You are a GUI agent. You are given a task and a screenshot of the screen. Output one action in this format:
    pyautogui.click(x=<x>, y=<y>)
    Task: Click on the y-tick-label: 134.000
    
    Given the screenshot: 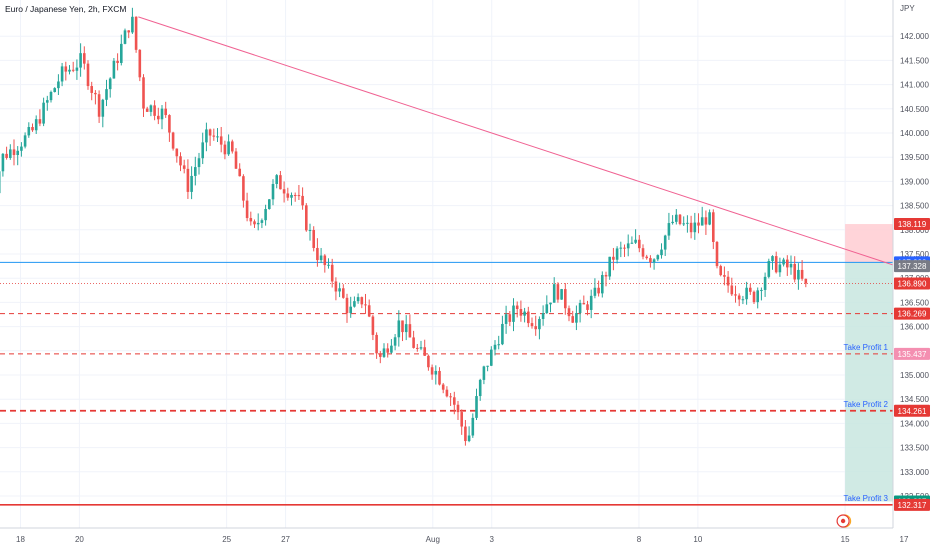 What is the action you would take?
    pyautogui.click(x=914, y=423)
    